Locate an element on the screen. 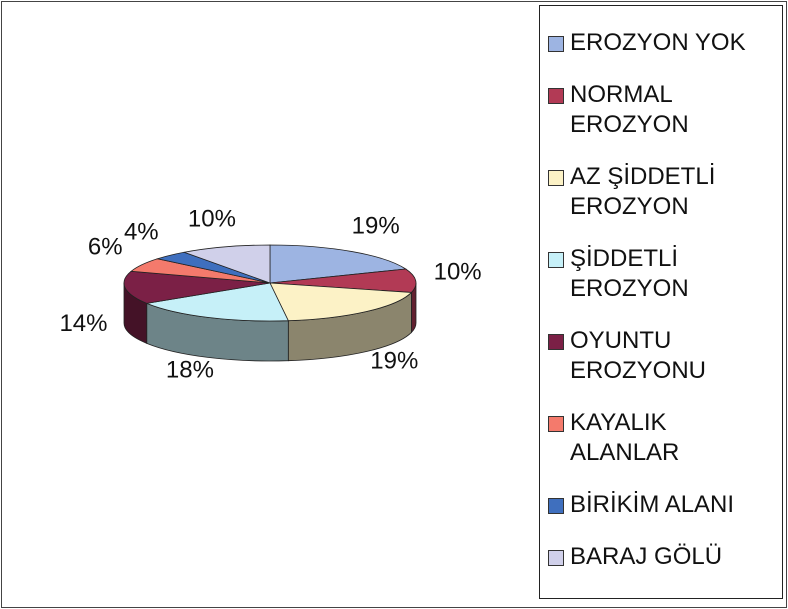 Image resolution: width=788 pixels, height=609 pixels. legend-label: NORMAL EROZYON is located at coordinates (629, 109).